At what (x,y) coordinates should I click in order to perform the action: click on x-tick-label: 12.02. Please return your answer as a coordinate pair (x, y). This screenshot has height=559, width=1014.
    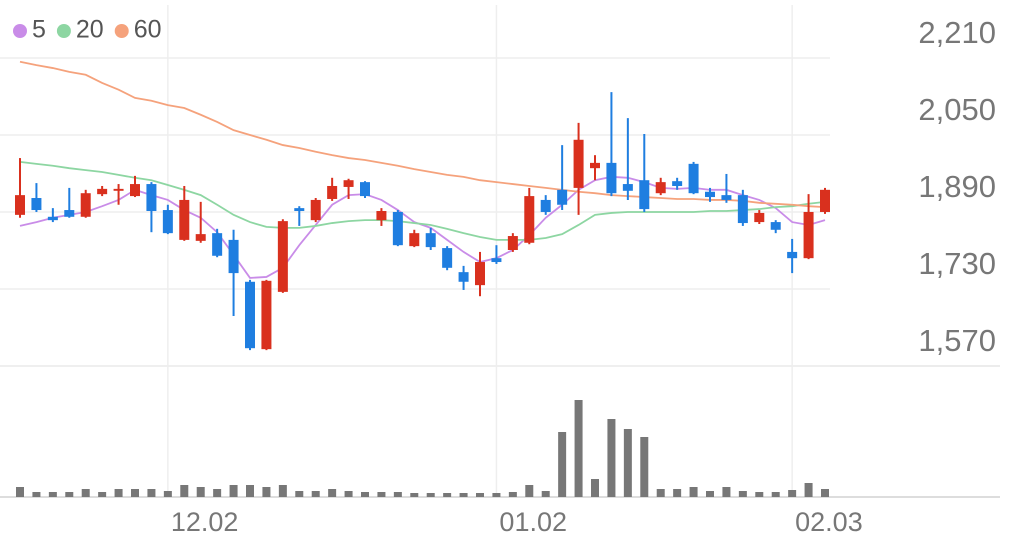
    Looking at the image, I should click on (205, 522).